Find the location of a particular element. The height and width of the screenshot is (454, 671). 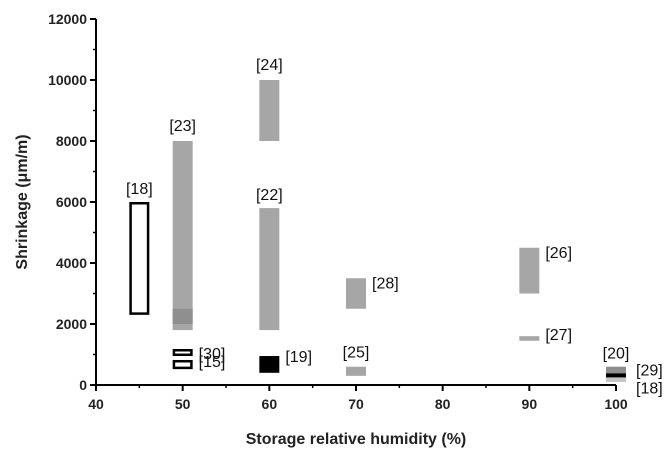

y-tick-label: 12000 is located at coordinates (67, 19).